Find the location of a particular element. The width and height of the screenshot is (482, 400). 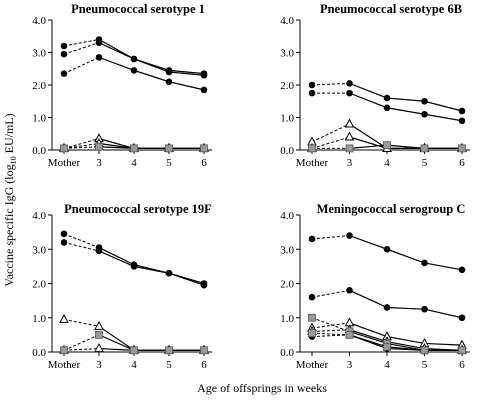

x-axis-label: Age of offsprings in weeks is located at coordinates (262, 388).